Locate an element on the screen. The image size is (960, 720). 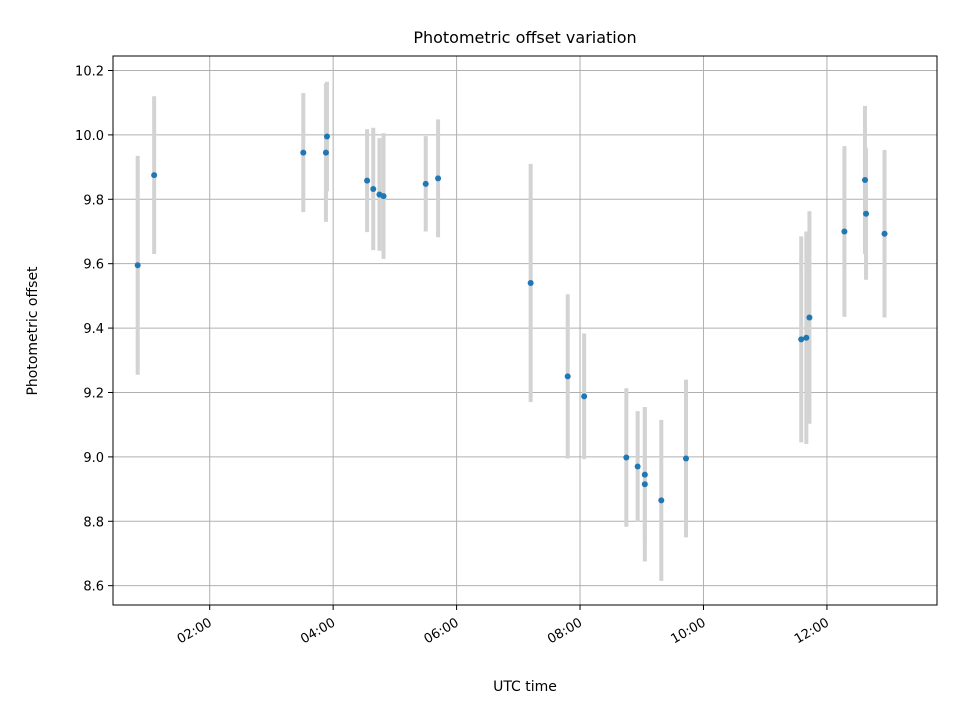
x-tick-label: 06:00 is located at coordinates (442, 631).